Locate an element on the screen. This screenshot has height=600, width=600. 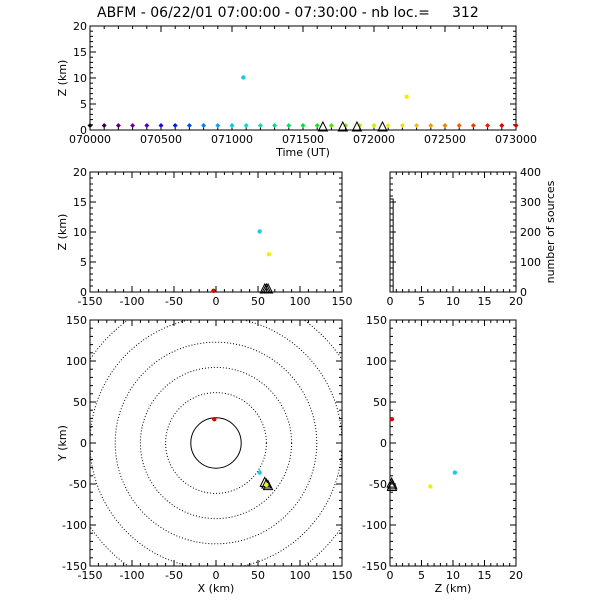
x-axis-label: Z (km) is located at coordinates (453, 588).